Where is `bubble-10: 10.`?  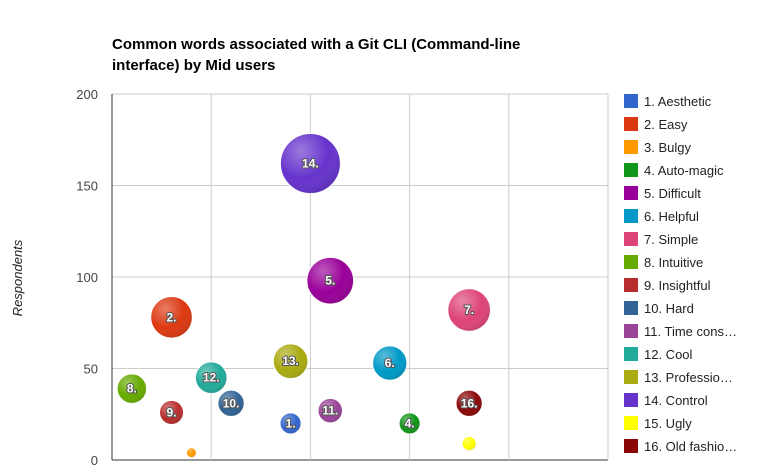 bubble-10: 10. is located at coordinates (231, 403).